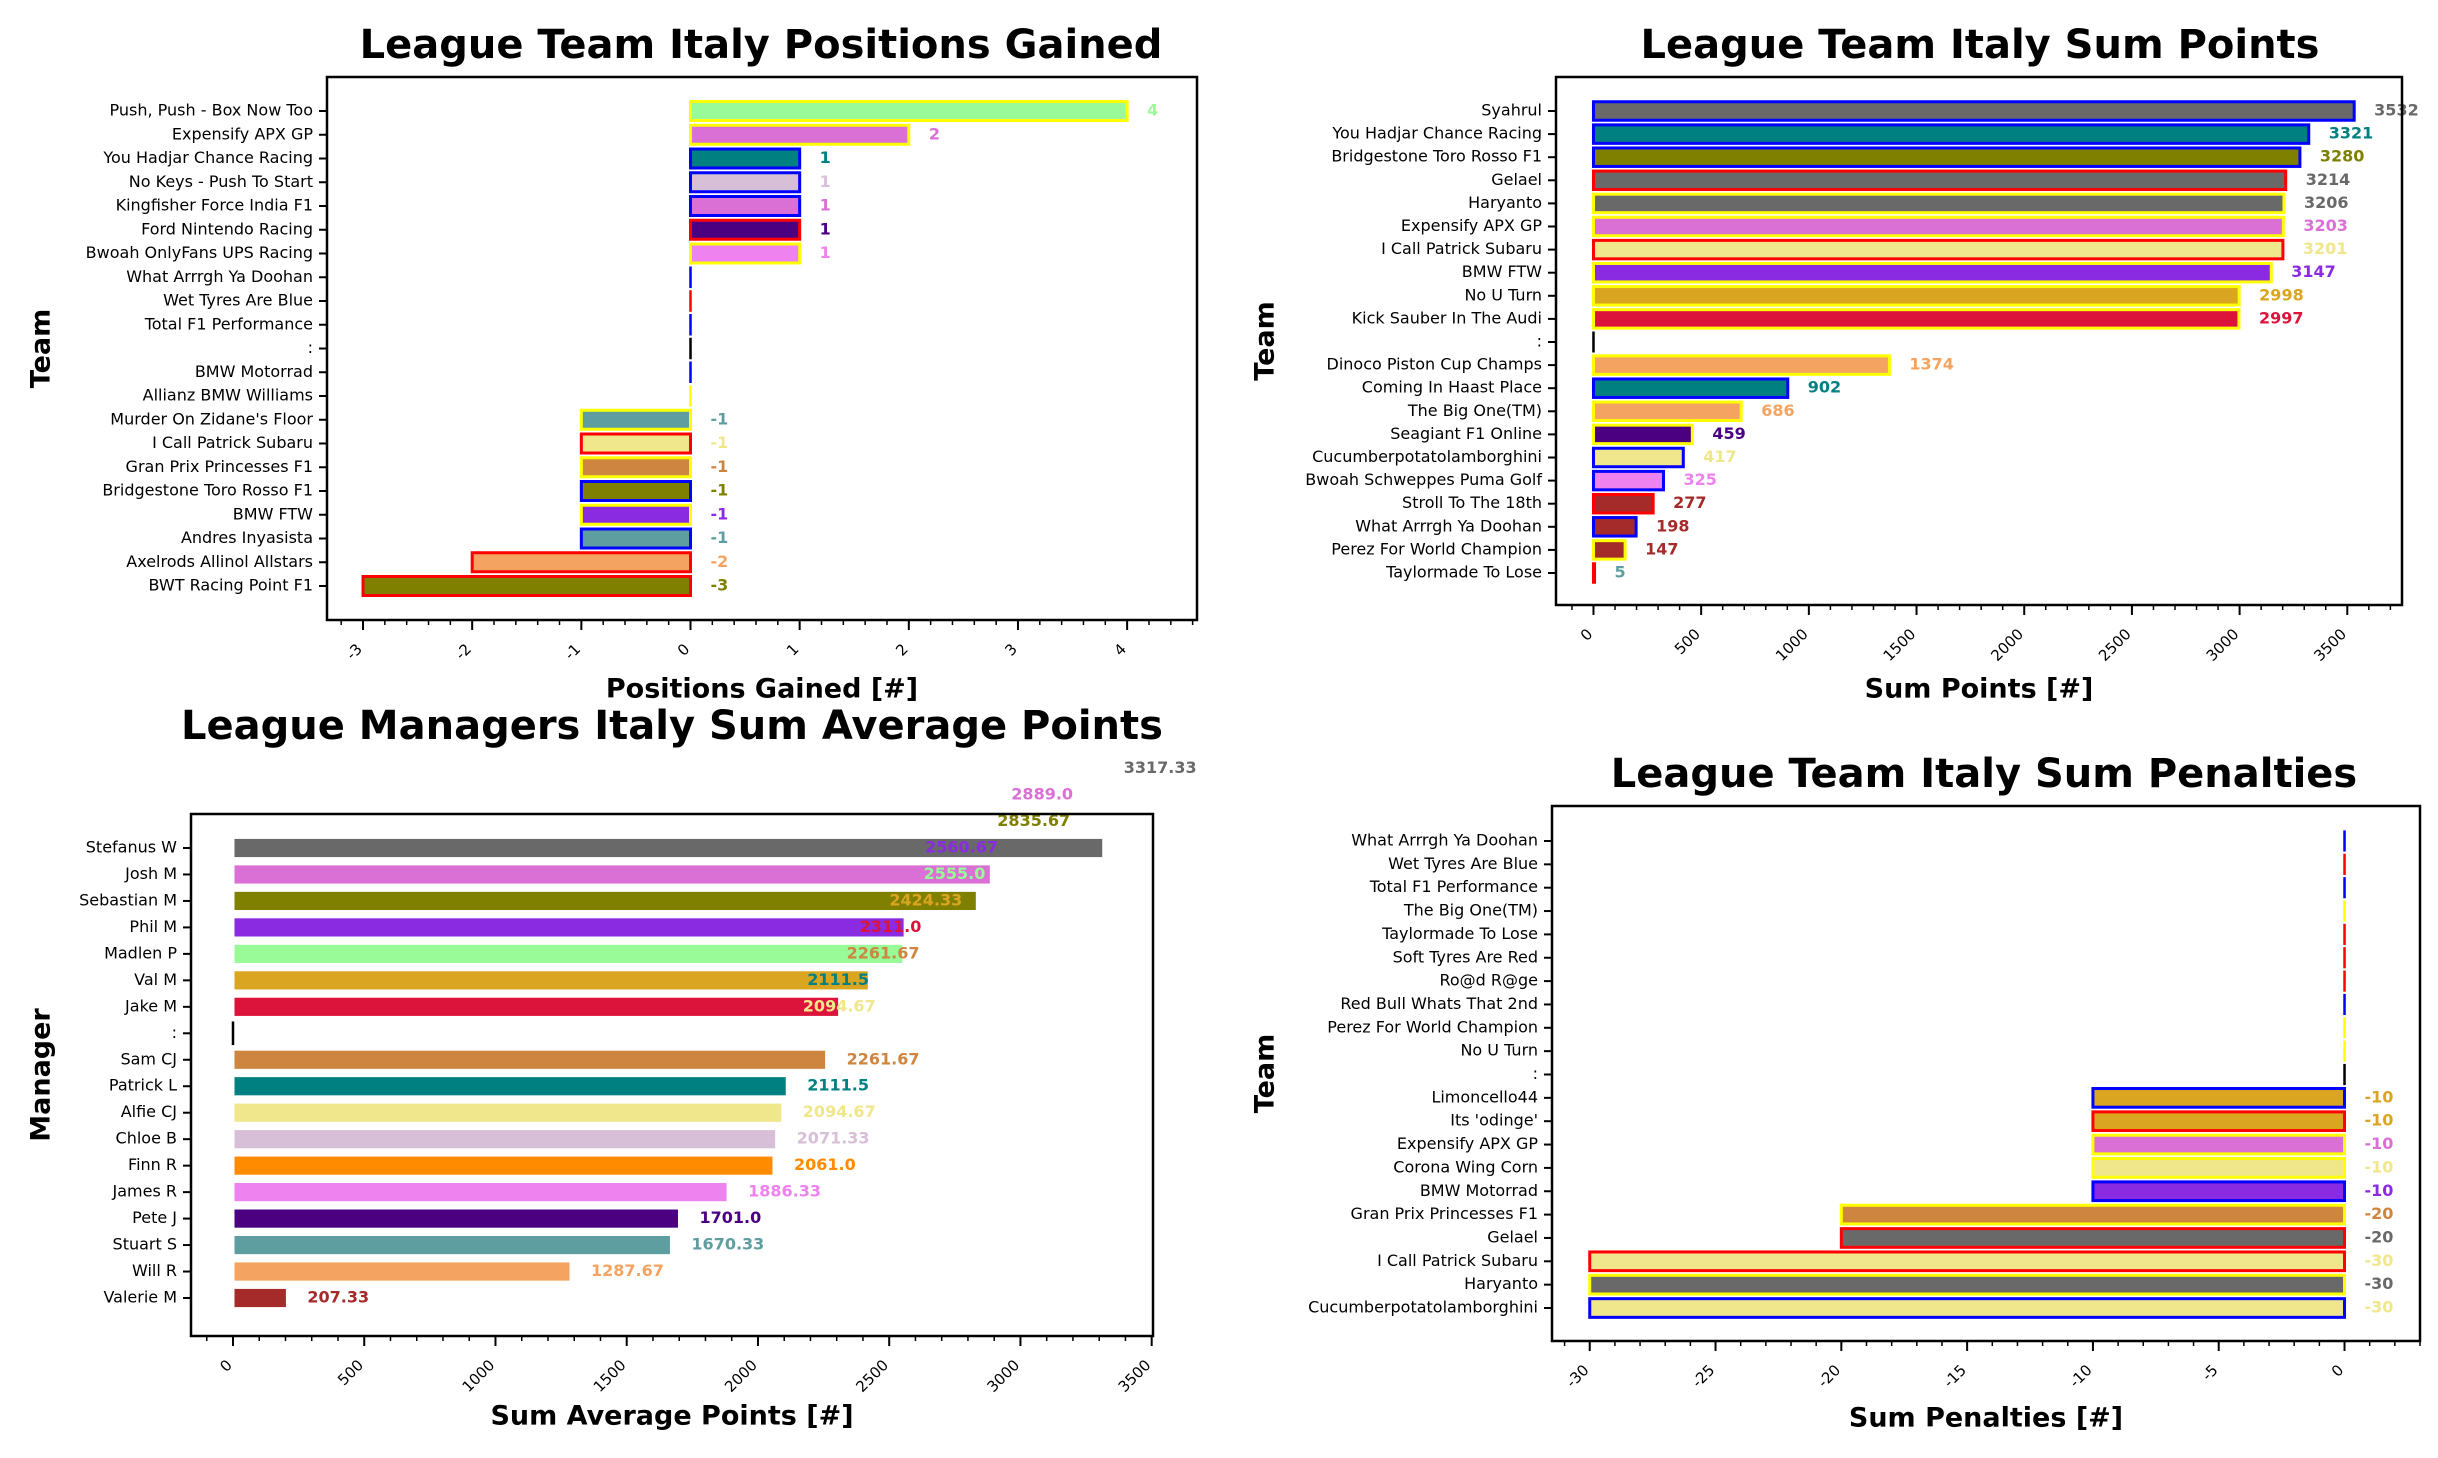  I want to click on value-label: 2889.0, so click(1042, 794).